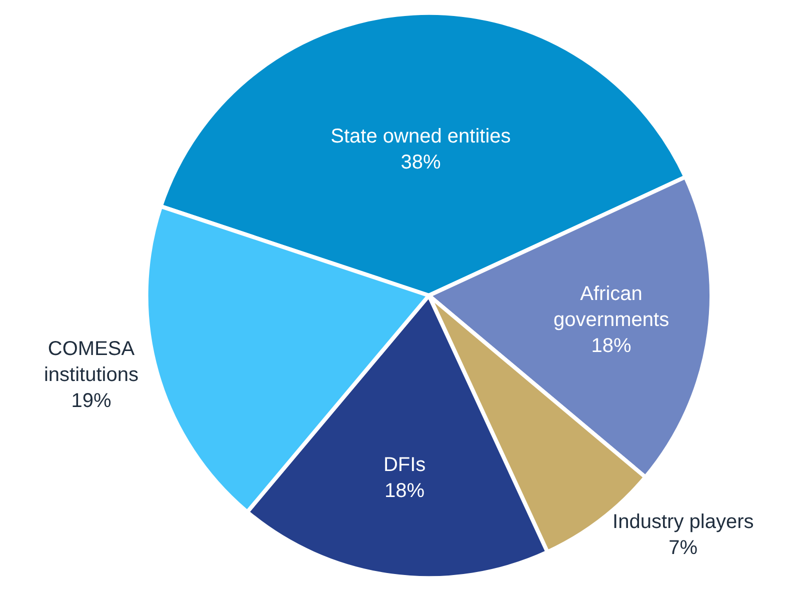 This screenshot has height=591, width=795. Describe the element at coordinates (91, 362) in the screenshot. I see `slice-label: COMESA institutions` at that location.